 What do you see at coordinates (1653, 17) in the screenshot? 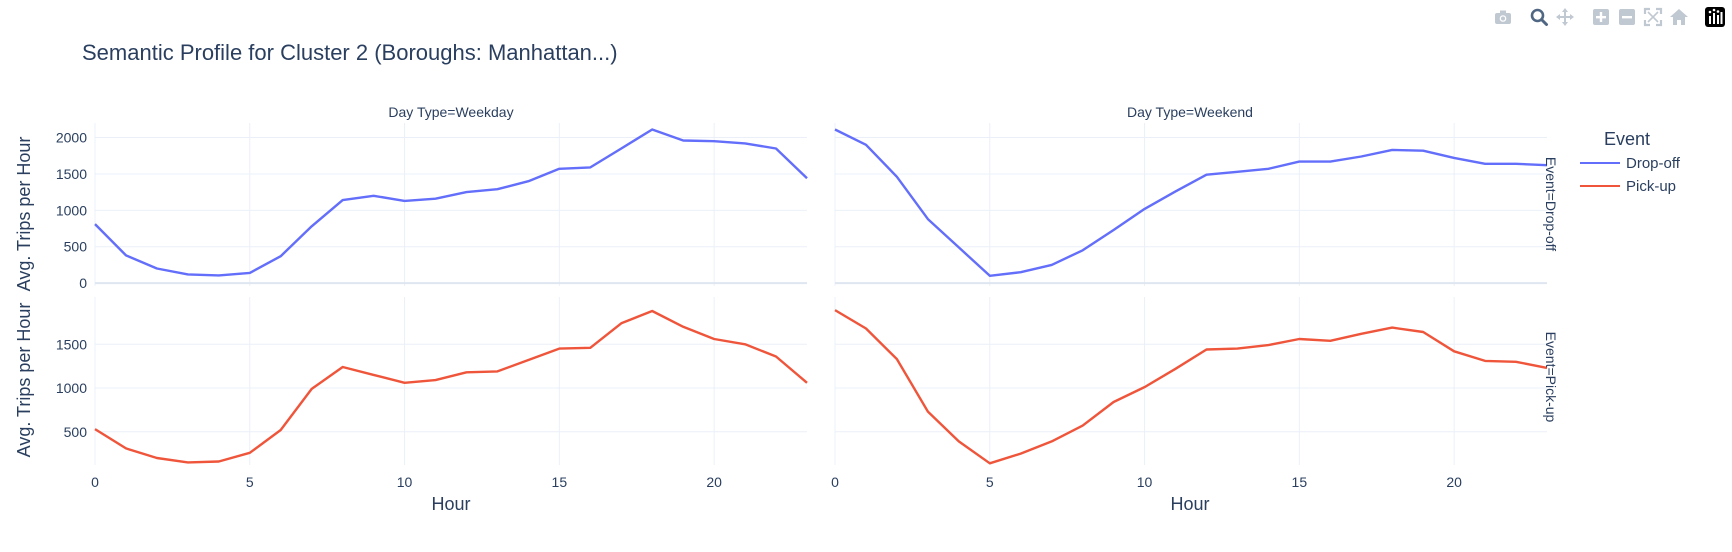
I see `autoscale-icon` at bounding box center [1653, 17].